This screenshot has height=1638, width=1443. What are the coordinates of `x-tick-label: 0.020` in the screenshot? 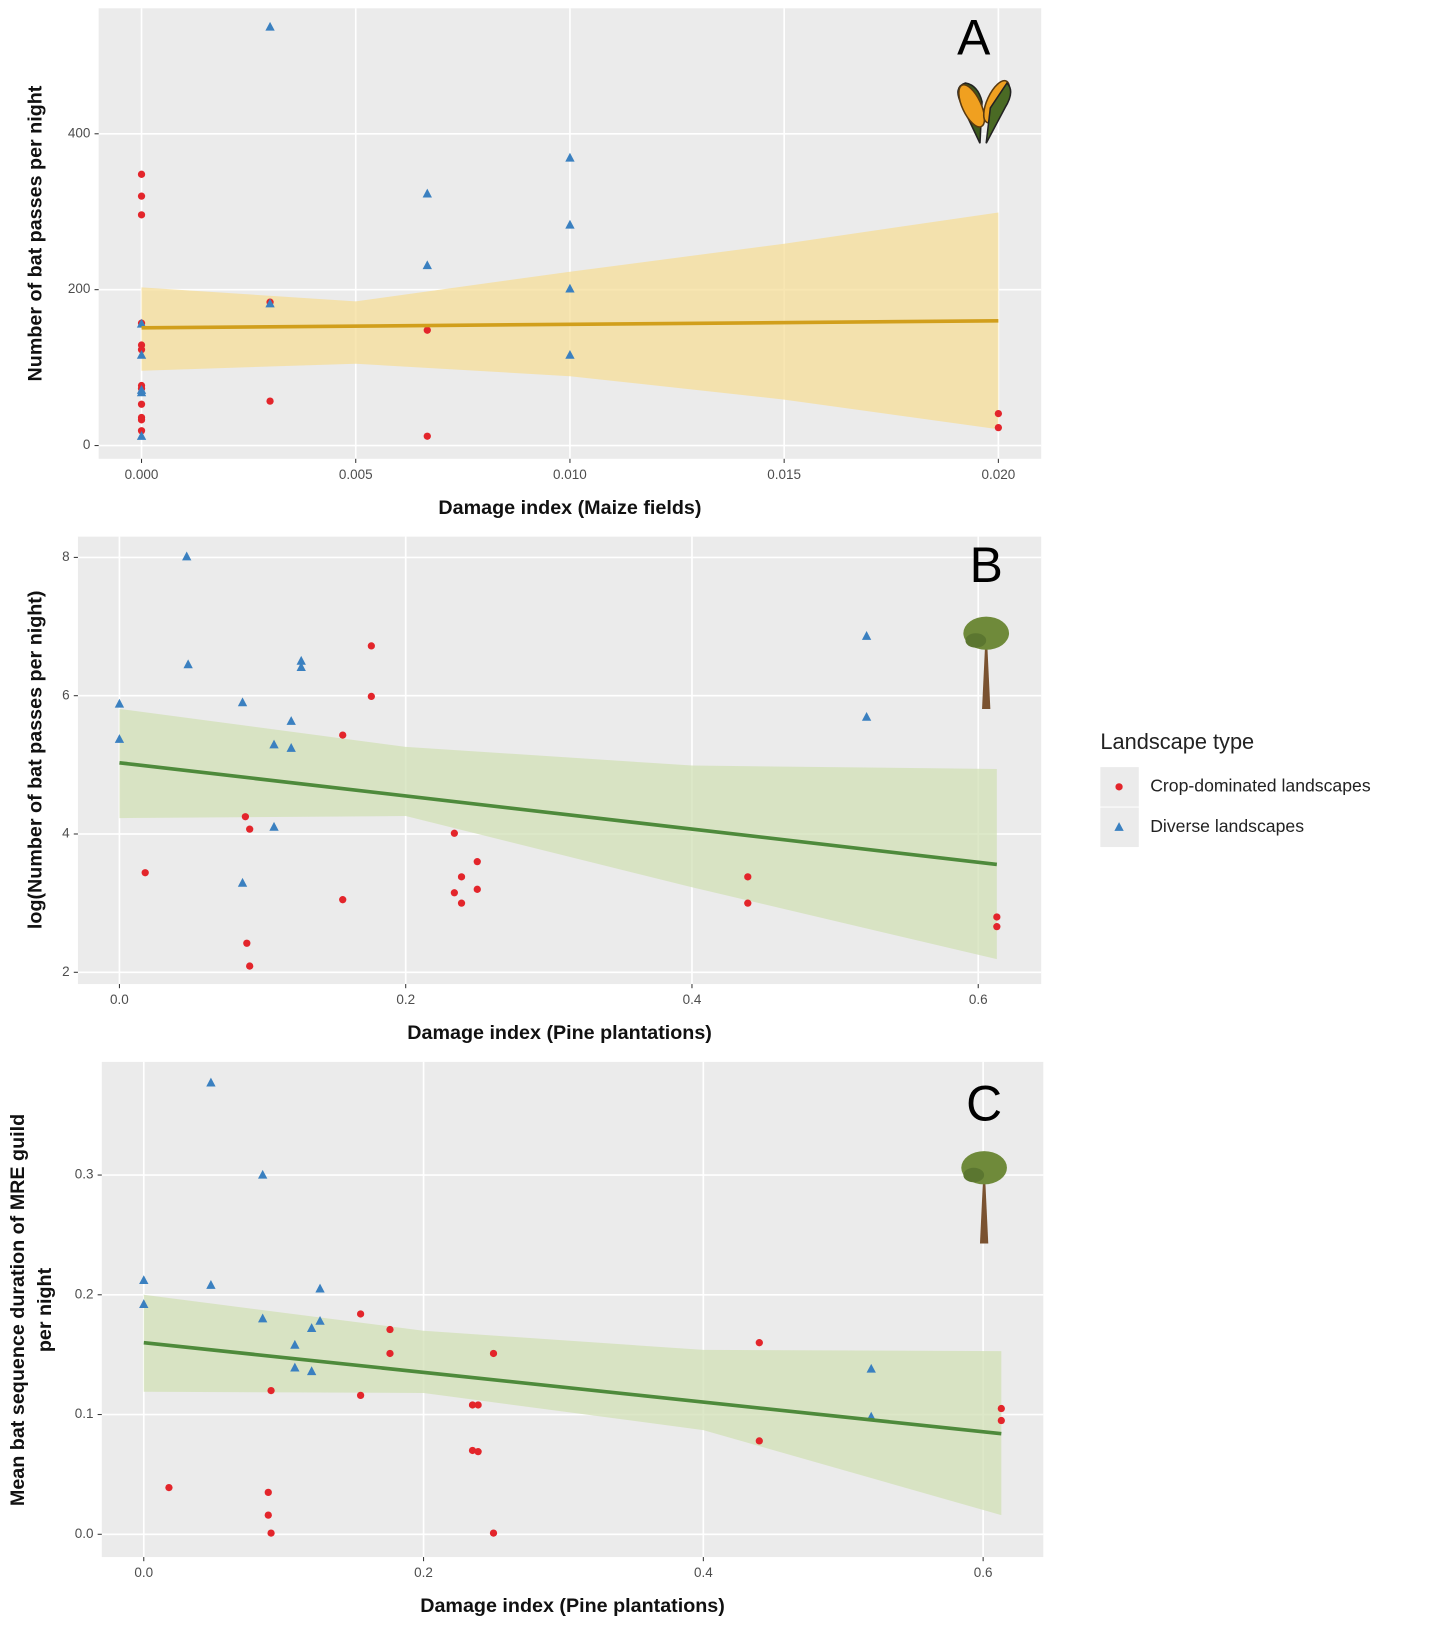 It's located at (998, 474).